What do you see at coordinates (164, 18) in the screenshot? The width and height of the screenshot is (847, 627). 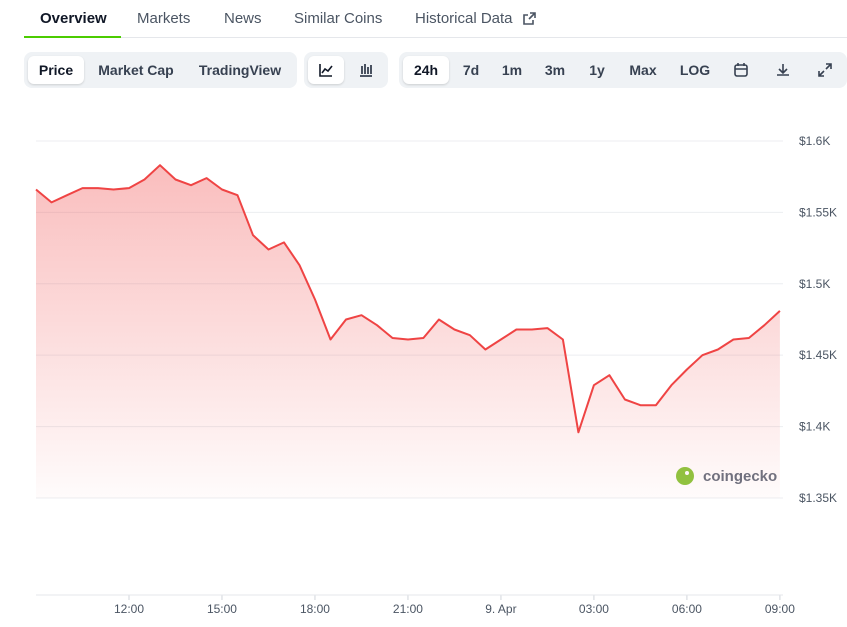 I see `tab: Markets` at bounding box center [164, 18].